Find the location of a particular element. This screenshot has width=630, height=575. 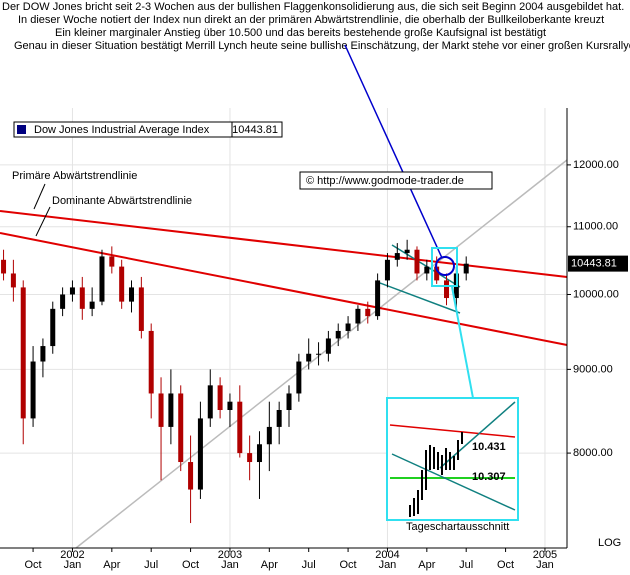

highlight-circle is located at coordinates (445, 266).